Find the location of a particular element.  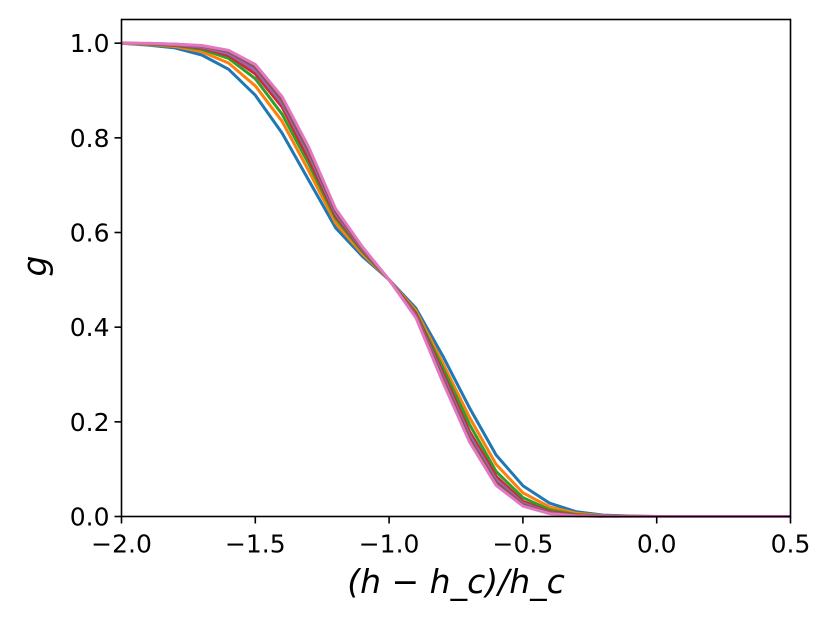

y-tick-label: 0.6 is located at coordinates (90, 233).